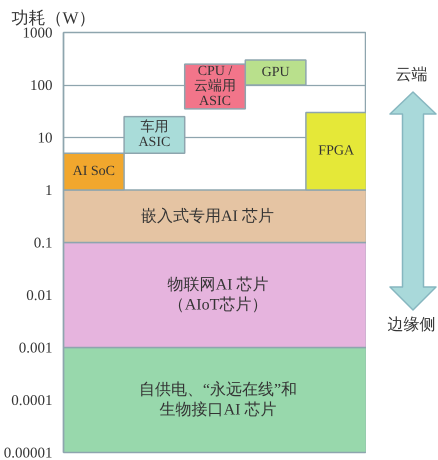  I want to click on y-tick-label: 1, so click(48, 191).